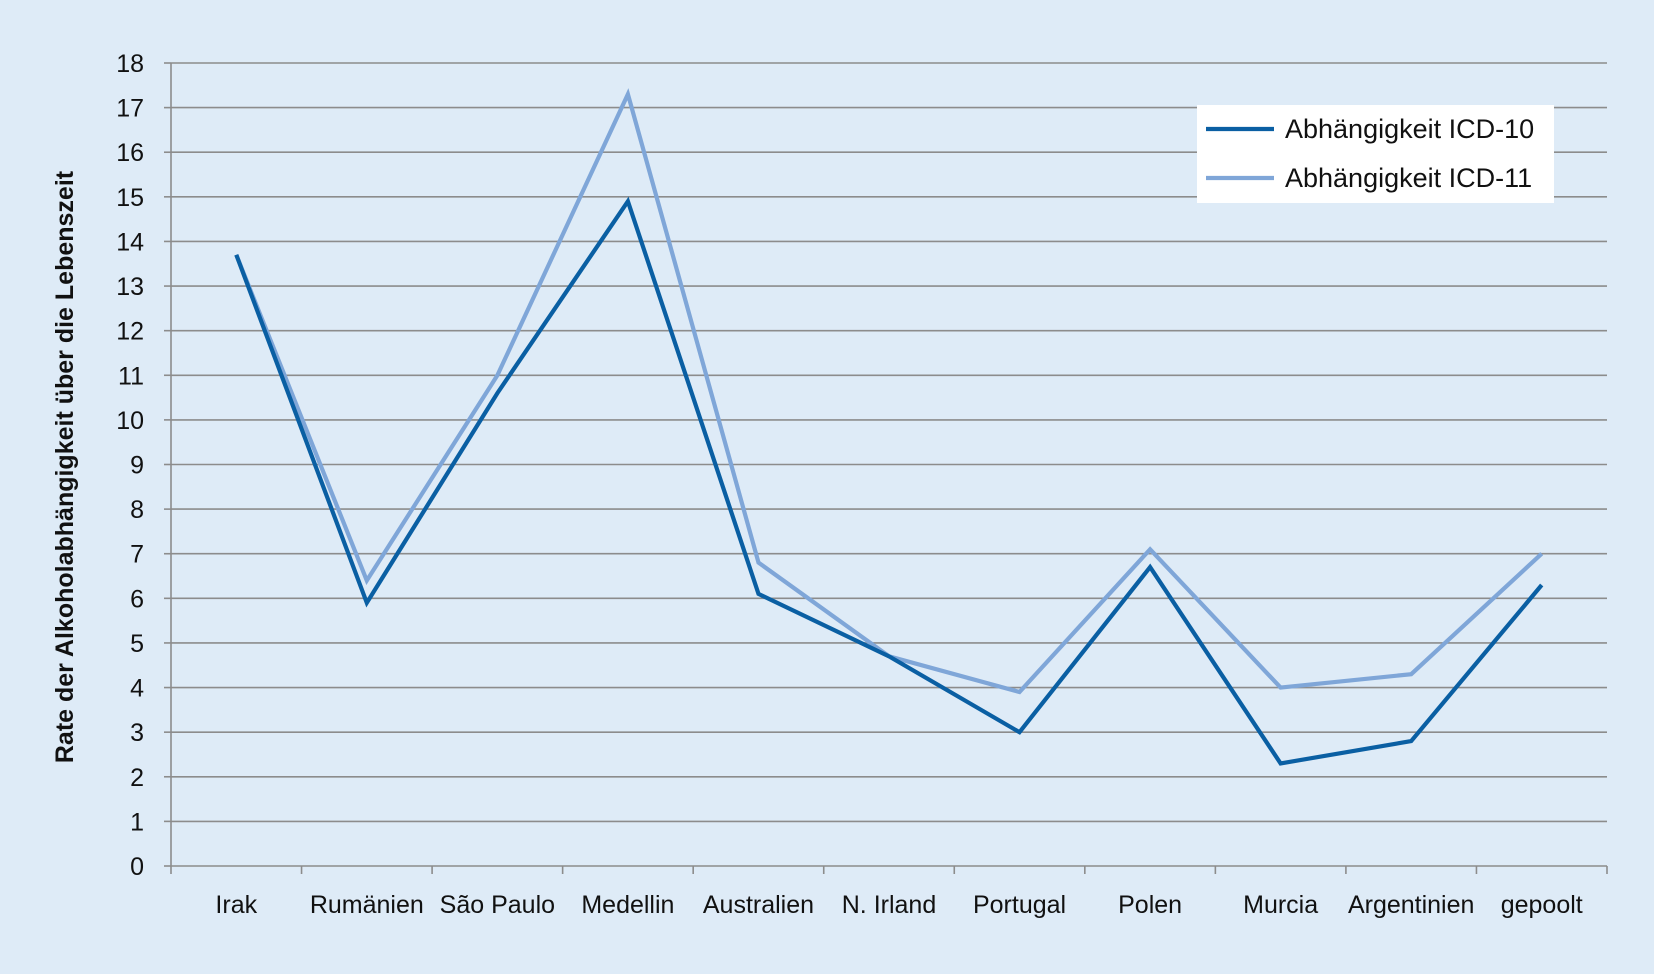  I want to click on x-category-label: Medellin, so click(627, 905).